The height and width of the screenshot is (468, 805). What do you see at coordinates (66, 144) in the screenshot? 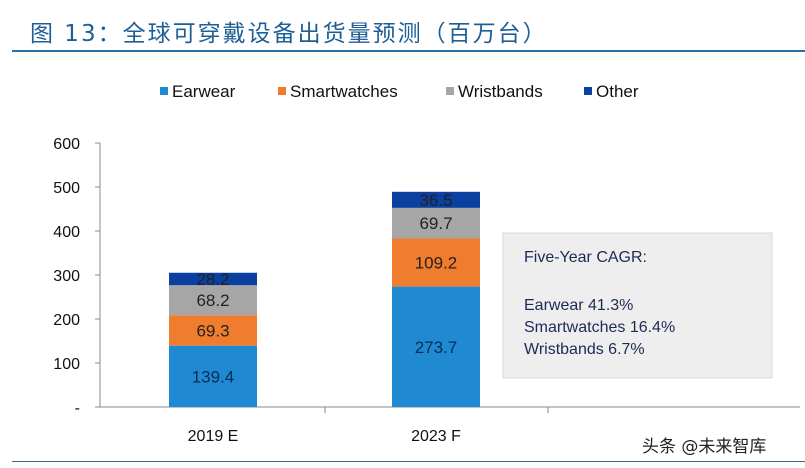
I see `y-tick-label: 600` at bounding box center [66, 144].